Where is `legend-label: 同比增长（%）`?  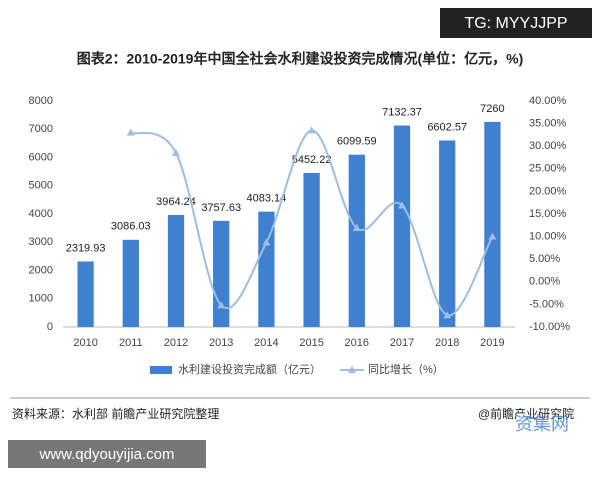
legend-label: 同比增长（%） is located at coordinates (406, 369).